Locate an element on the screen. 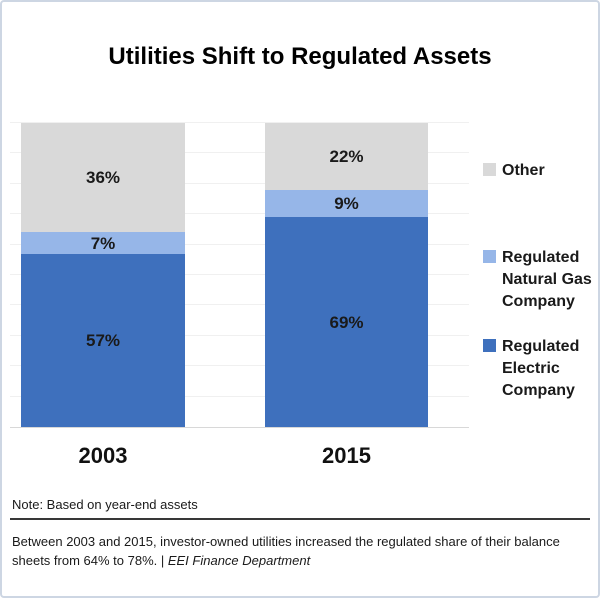 This screenshot has width=600, height=598. segment-regulated-electric-company-2003: 57% is located at coordinates (103, 340).